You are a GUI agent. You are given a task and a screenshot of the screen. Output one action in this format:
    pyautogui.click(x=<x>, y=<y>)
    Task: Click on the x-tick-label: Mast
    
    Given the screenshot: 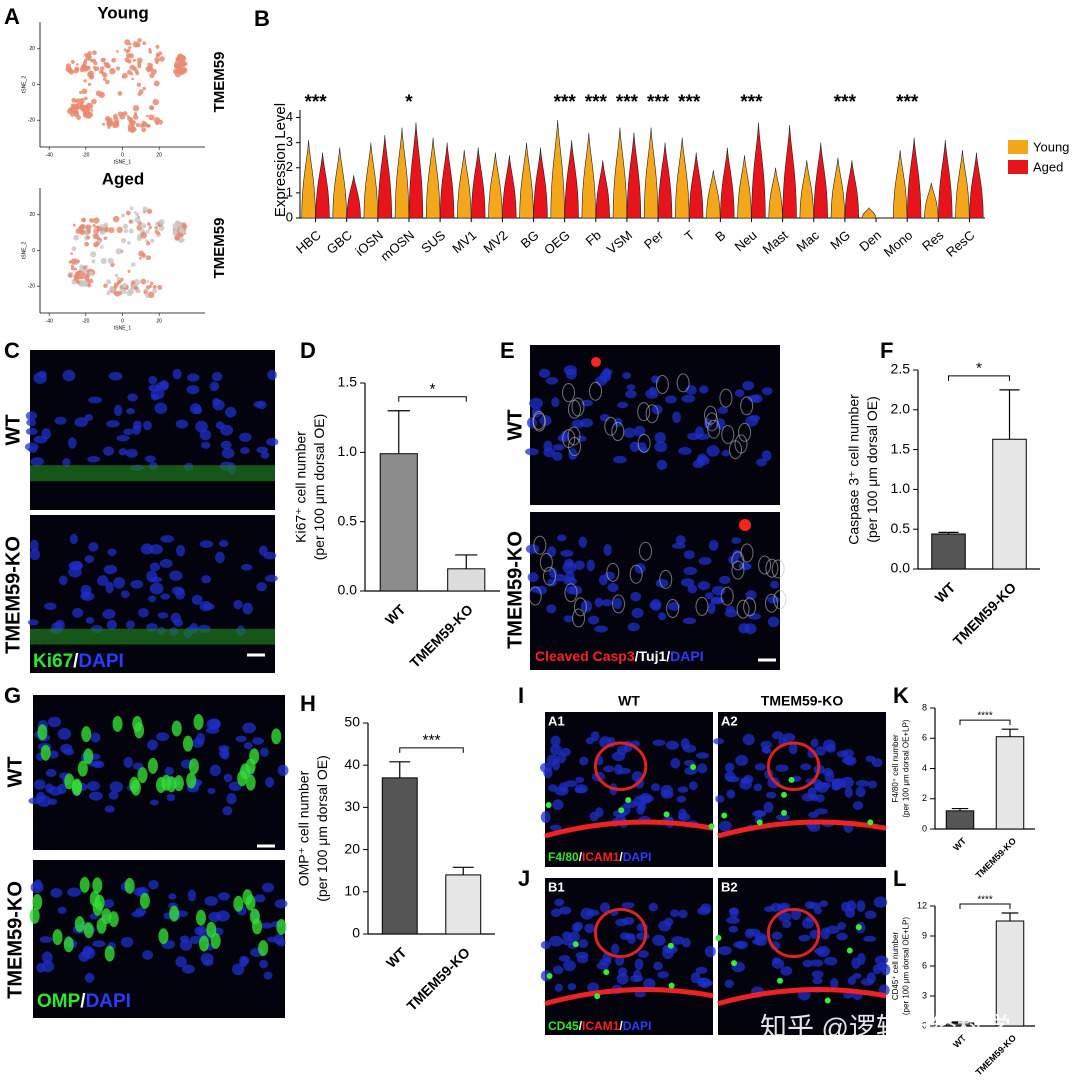 What is the action you would take?
    pyautogui.click(x=776, y=242)
    